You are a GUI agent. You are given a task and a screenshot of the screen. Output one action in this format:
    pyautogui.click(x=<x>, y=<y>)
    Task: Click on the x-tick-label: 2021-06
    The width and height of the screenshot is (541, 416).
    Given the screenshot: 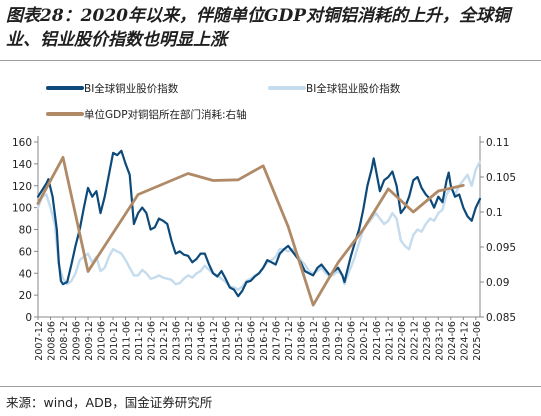 What is the action you would take?
    pyautogui.click(x=377, y=341)
    